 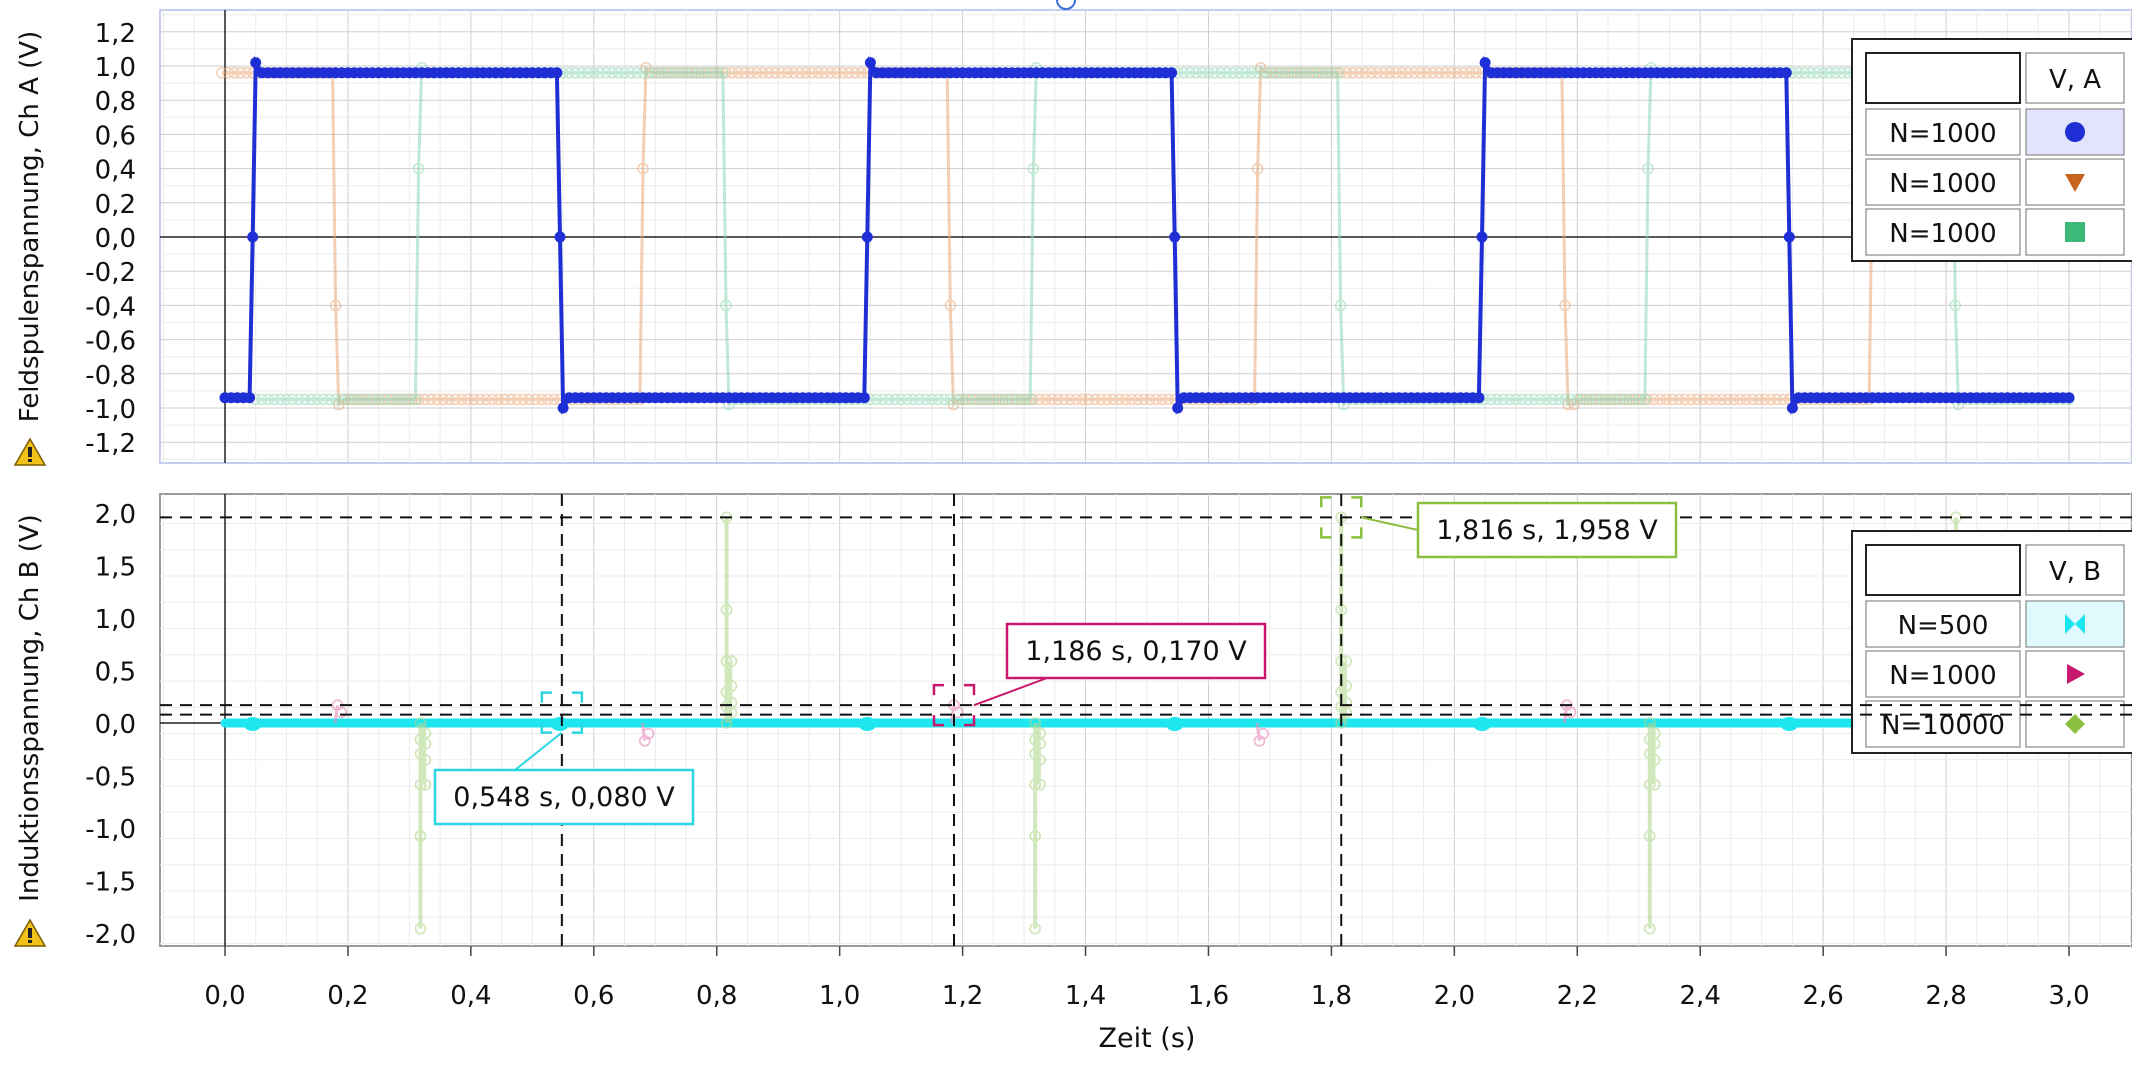 I want to click on resize-handle-icon, so click(x=1066, y=5).